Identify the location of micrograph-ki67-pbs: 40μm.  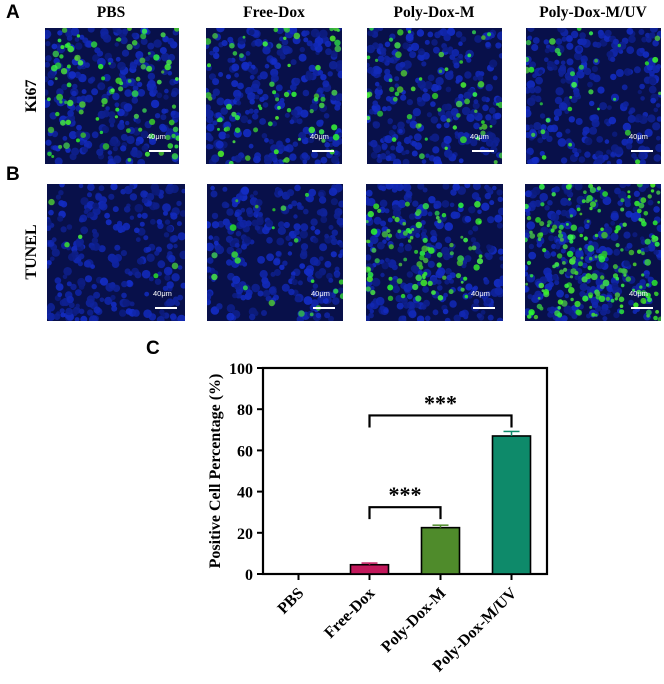
(112, 96).